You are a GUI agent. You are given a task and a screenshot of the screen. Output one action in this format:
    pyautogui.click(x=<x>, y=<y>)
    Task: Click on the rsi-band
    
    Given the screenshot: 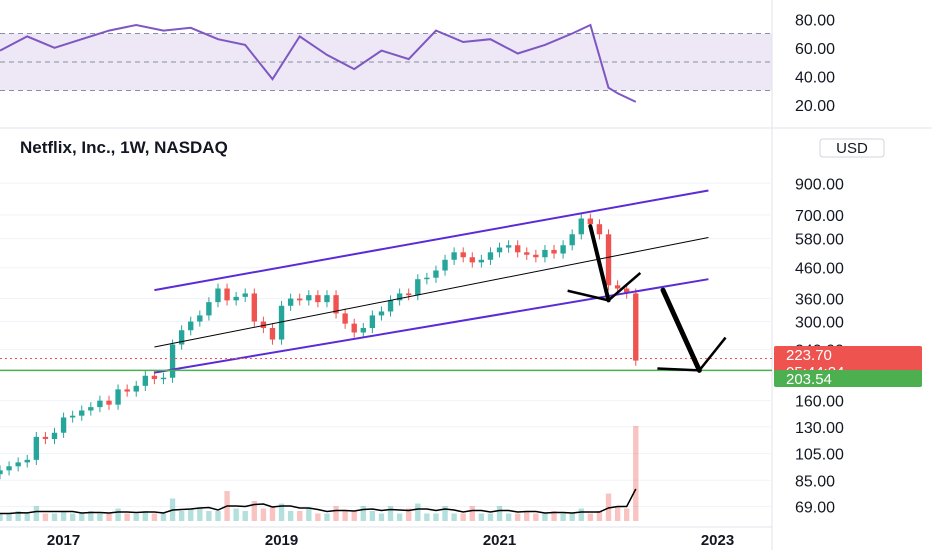 What is the action you would take?
    pyautogui.click(x=386, y=62)
    